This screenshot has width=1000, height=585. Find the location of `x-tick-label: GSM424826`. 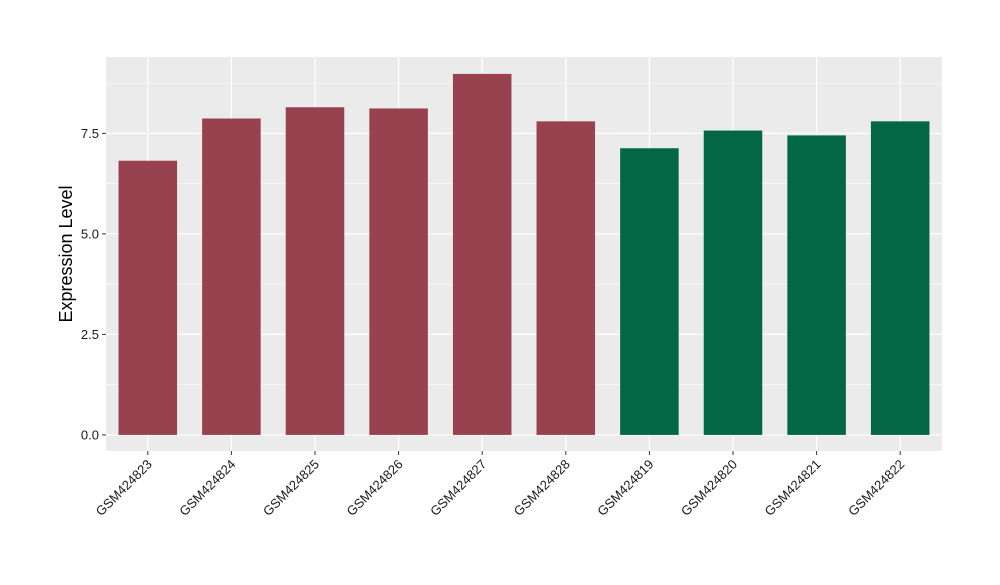

x-tick-label: GSM424826 is located at coordinates (374, 488).